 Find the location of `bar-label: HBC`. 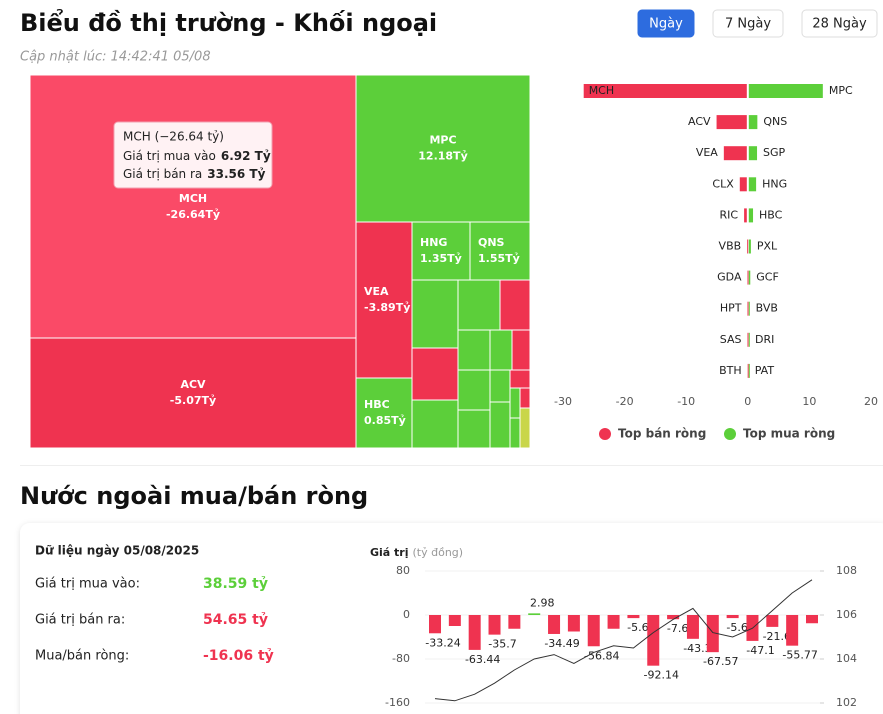

bar-label: HBC is located at coordinates (771, 214).